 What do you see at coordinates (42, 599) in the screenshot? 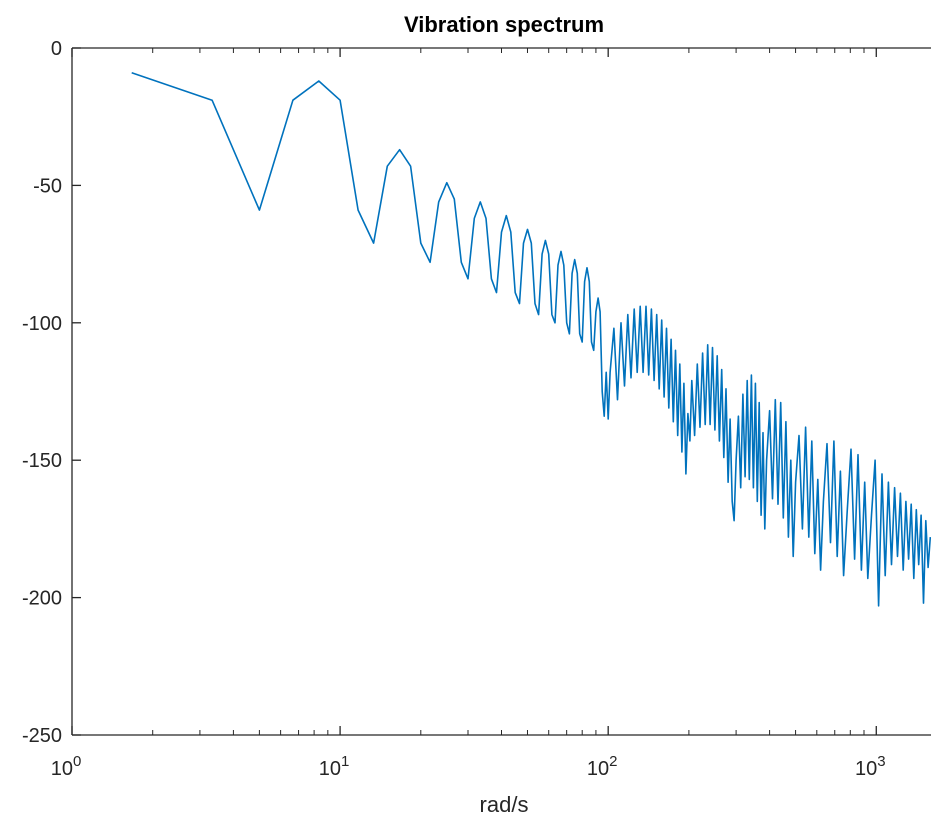
I see `y-tick-label: -200` at bounding box center [42, 599].